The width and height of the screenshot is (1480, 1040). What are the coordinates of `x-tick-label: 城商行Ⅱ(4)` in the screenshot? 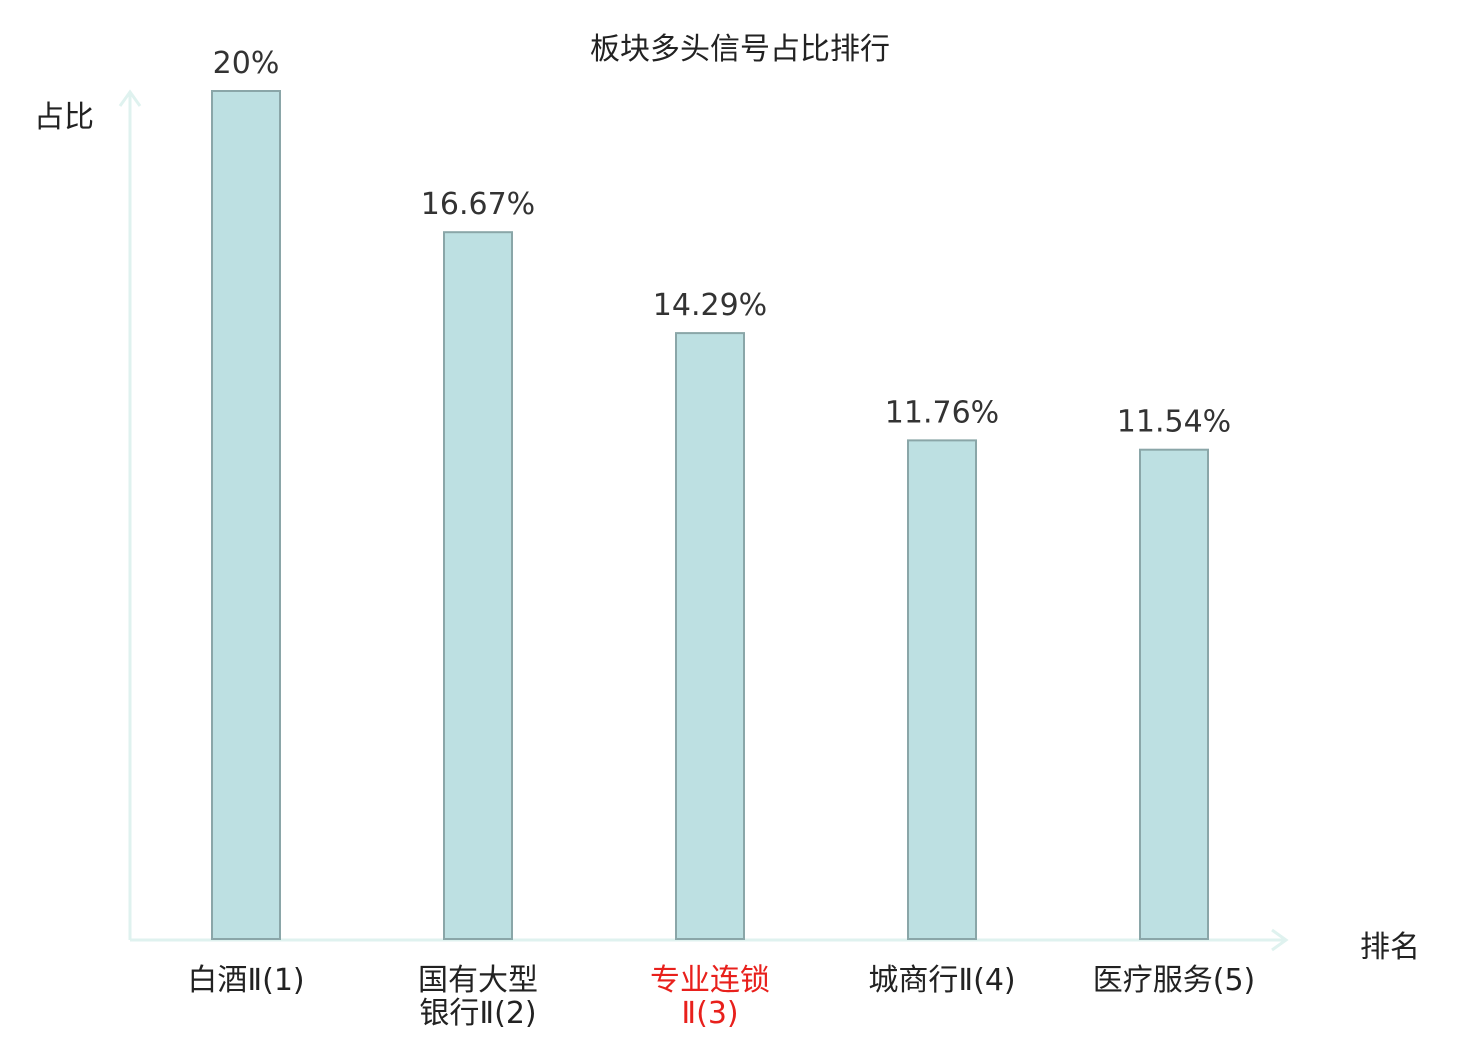 It's located at (942, 980).